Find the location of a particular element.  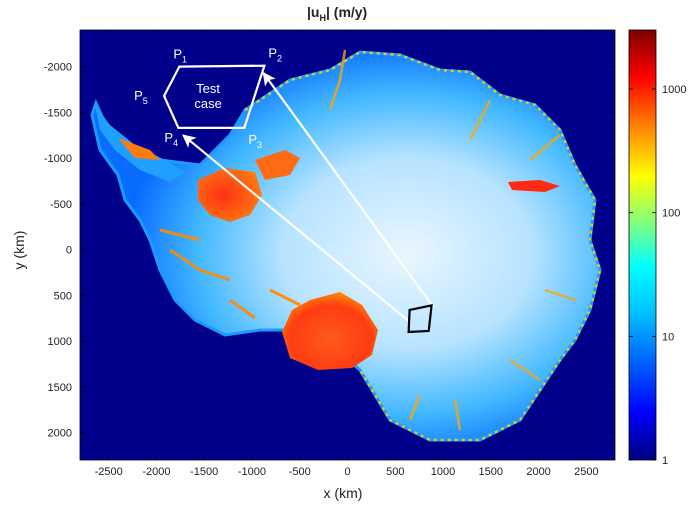

ice-shelf-filchner is located at coordinates (277, 165).